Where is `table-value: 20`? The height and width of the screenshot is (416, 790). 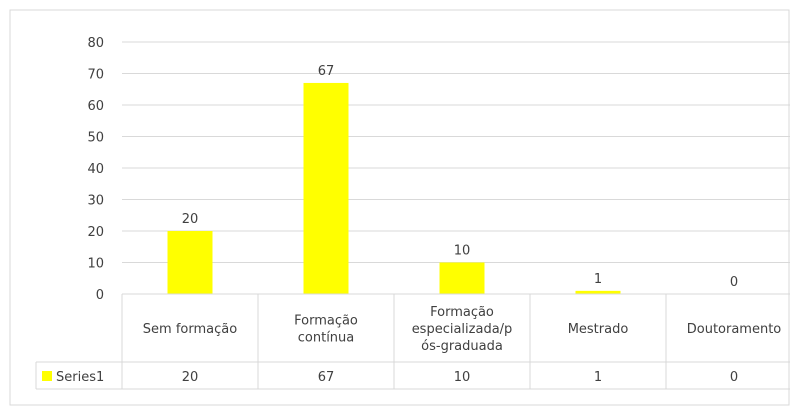
table-value: 20 is located at coordinates (190, 377).